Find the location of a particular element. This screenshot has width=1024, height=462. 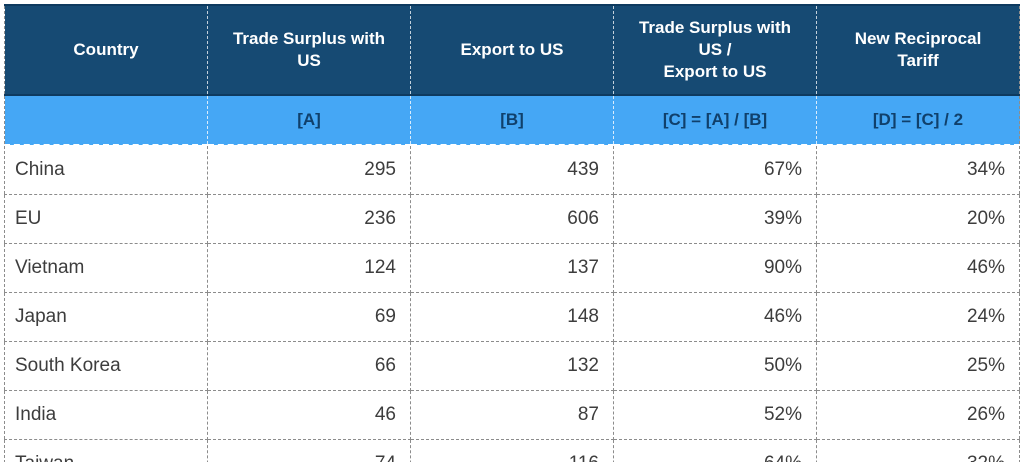

table-row-taiwan: Taiwan 74 116 64% 32% is located at coordinates (512, 450).